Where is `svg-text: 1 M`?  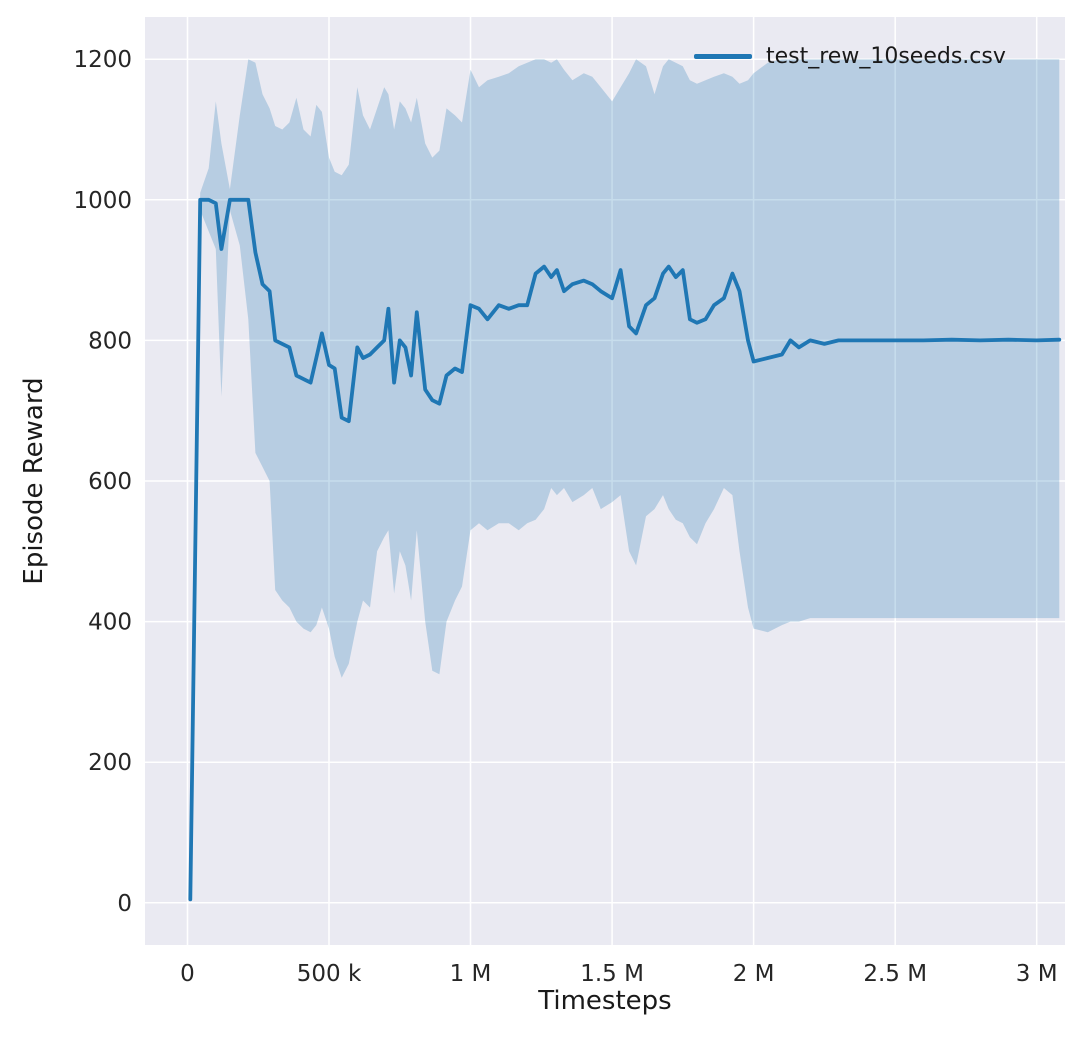 svg-text: 1 M is located at coordinates (471, 974).